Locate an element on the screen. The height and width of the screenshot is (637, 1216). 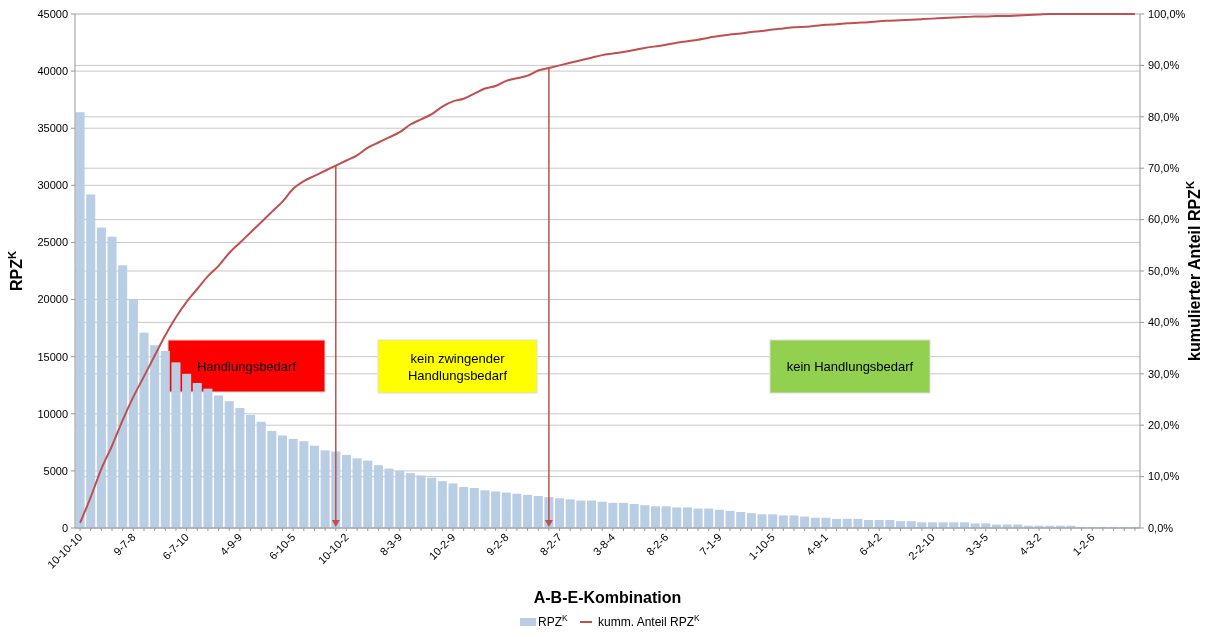
annotation: kein zwingender Handlungsbedarf is located at coordinates (457, 367).